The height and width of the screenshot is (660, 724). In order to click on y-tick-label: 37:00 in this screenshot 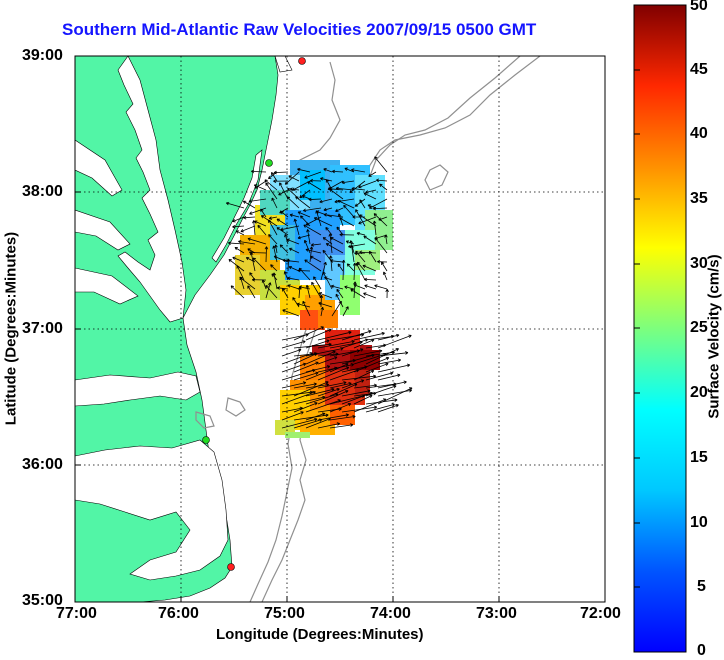, I will do `click(42, 328)`.